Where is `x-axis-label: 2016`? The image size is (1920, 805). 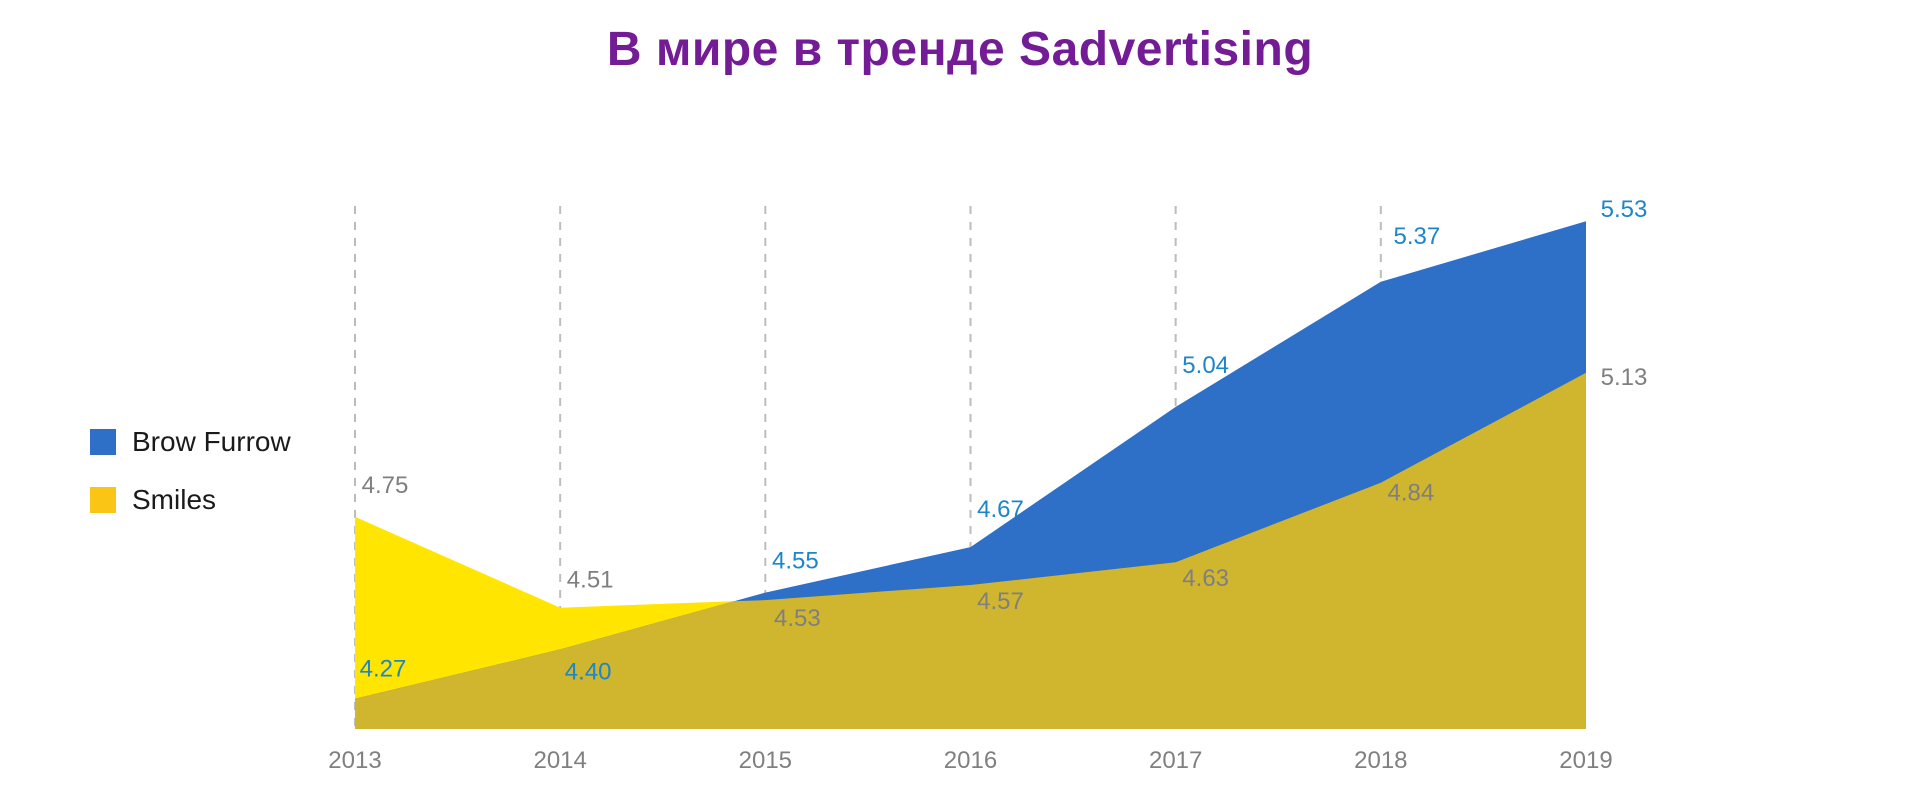
x-axis-label: 2016 is located at coordinates (970, 760).